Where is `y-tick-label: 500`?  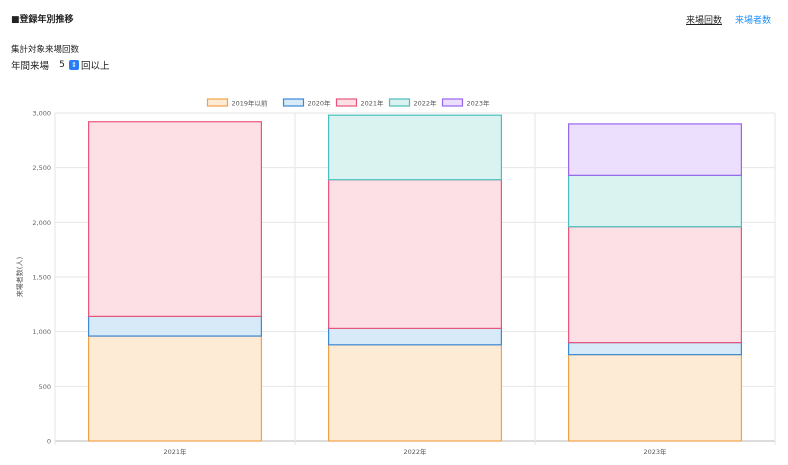
y-tick-label: 500 is located at coordinates (45, 387).